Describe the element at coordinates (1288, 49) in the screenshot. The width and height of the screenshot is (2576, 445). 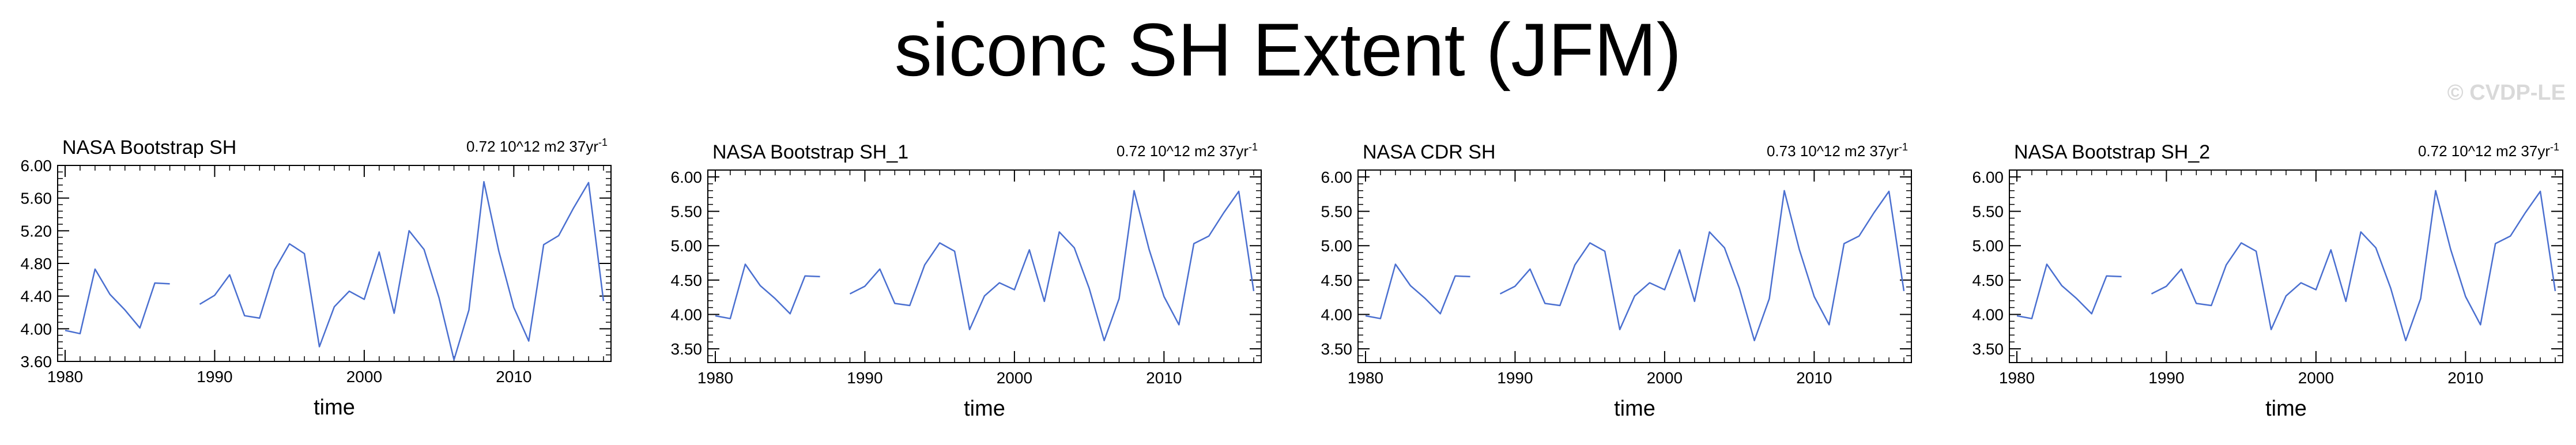
I see `main-title: siconc SH Extent (JFM)` at that location.